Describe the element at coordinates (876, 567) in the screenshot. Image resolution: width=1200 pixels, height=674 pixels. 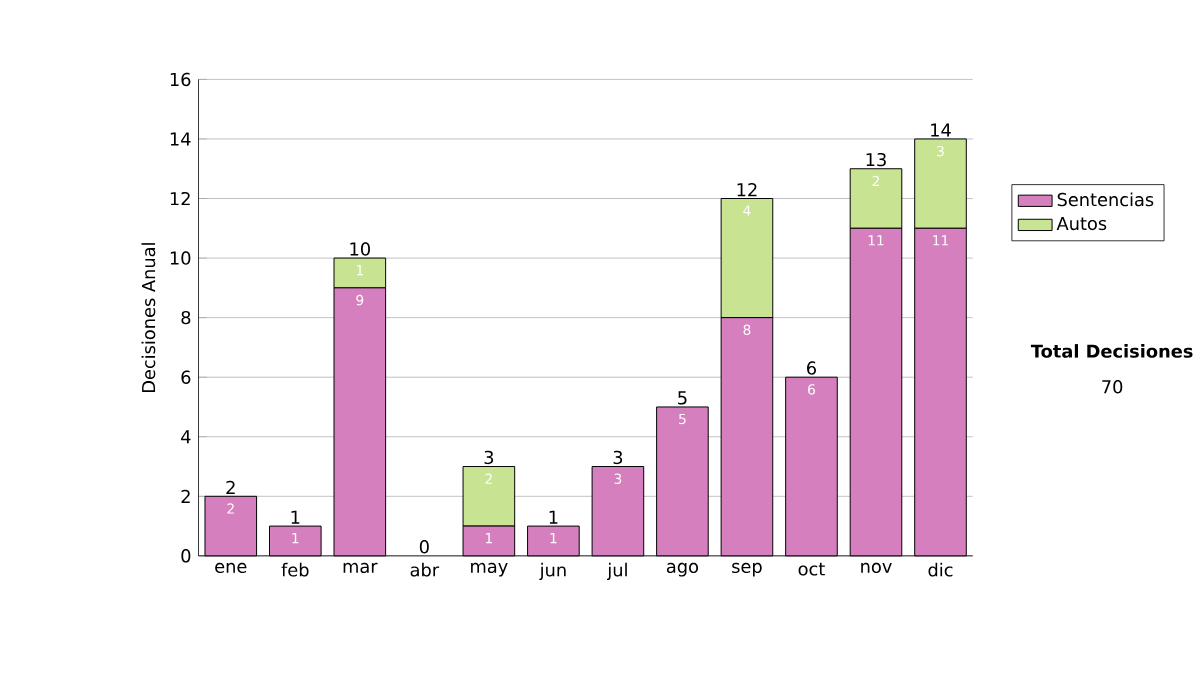
I see `x-tick-label: nov` at that location.